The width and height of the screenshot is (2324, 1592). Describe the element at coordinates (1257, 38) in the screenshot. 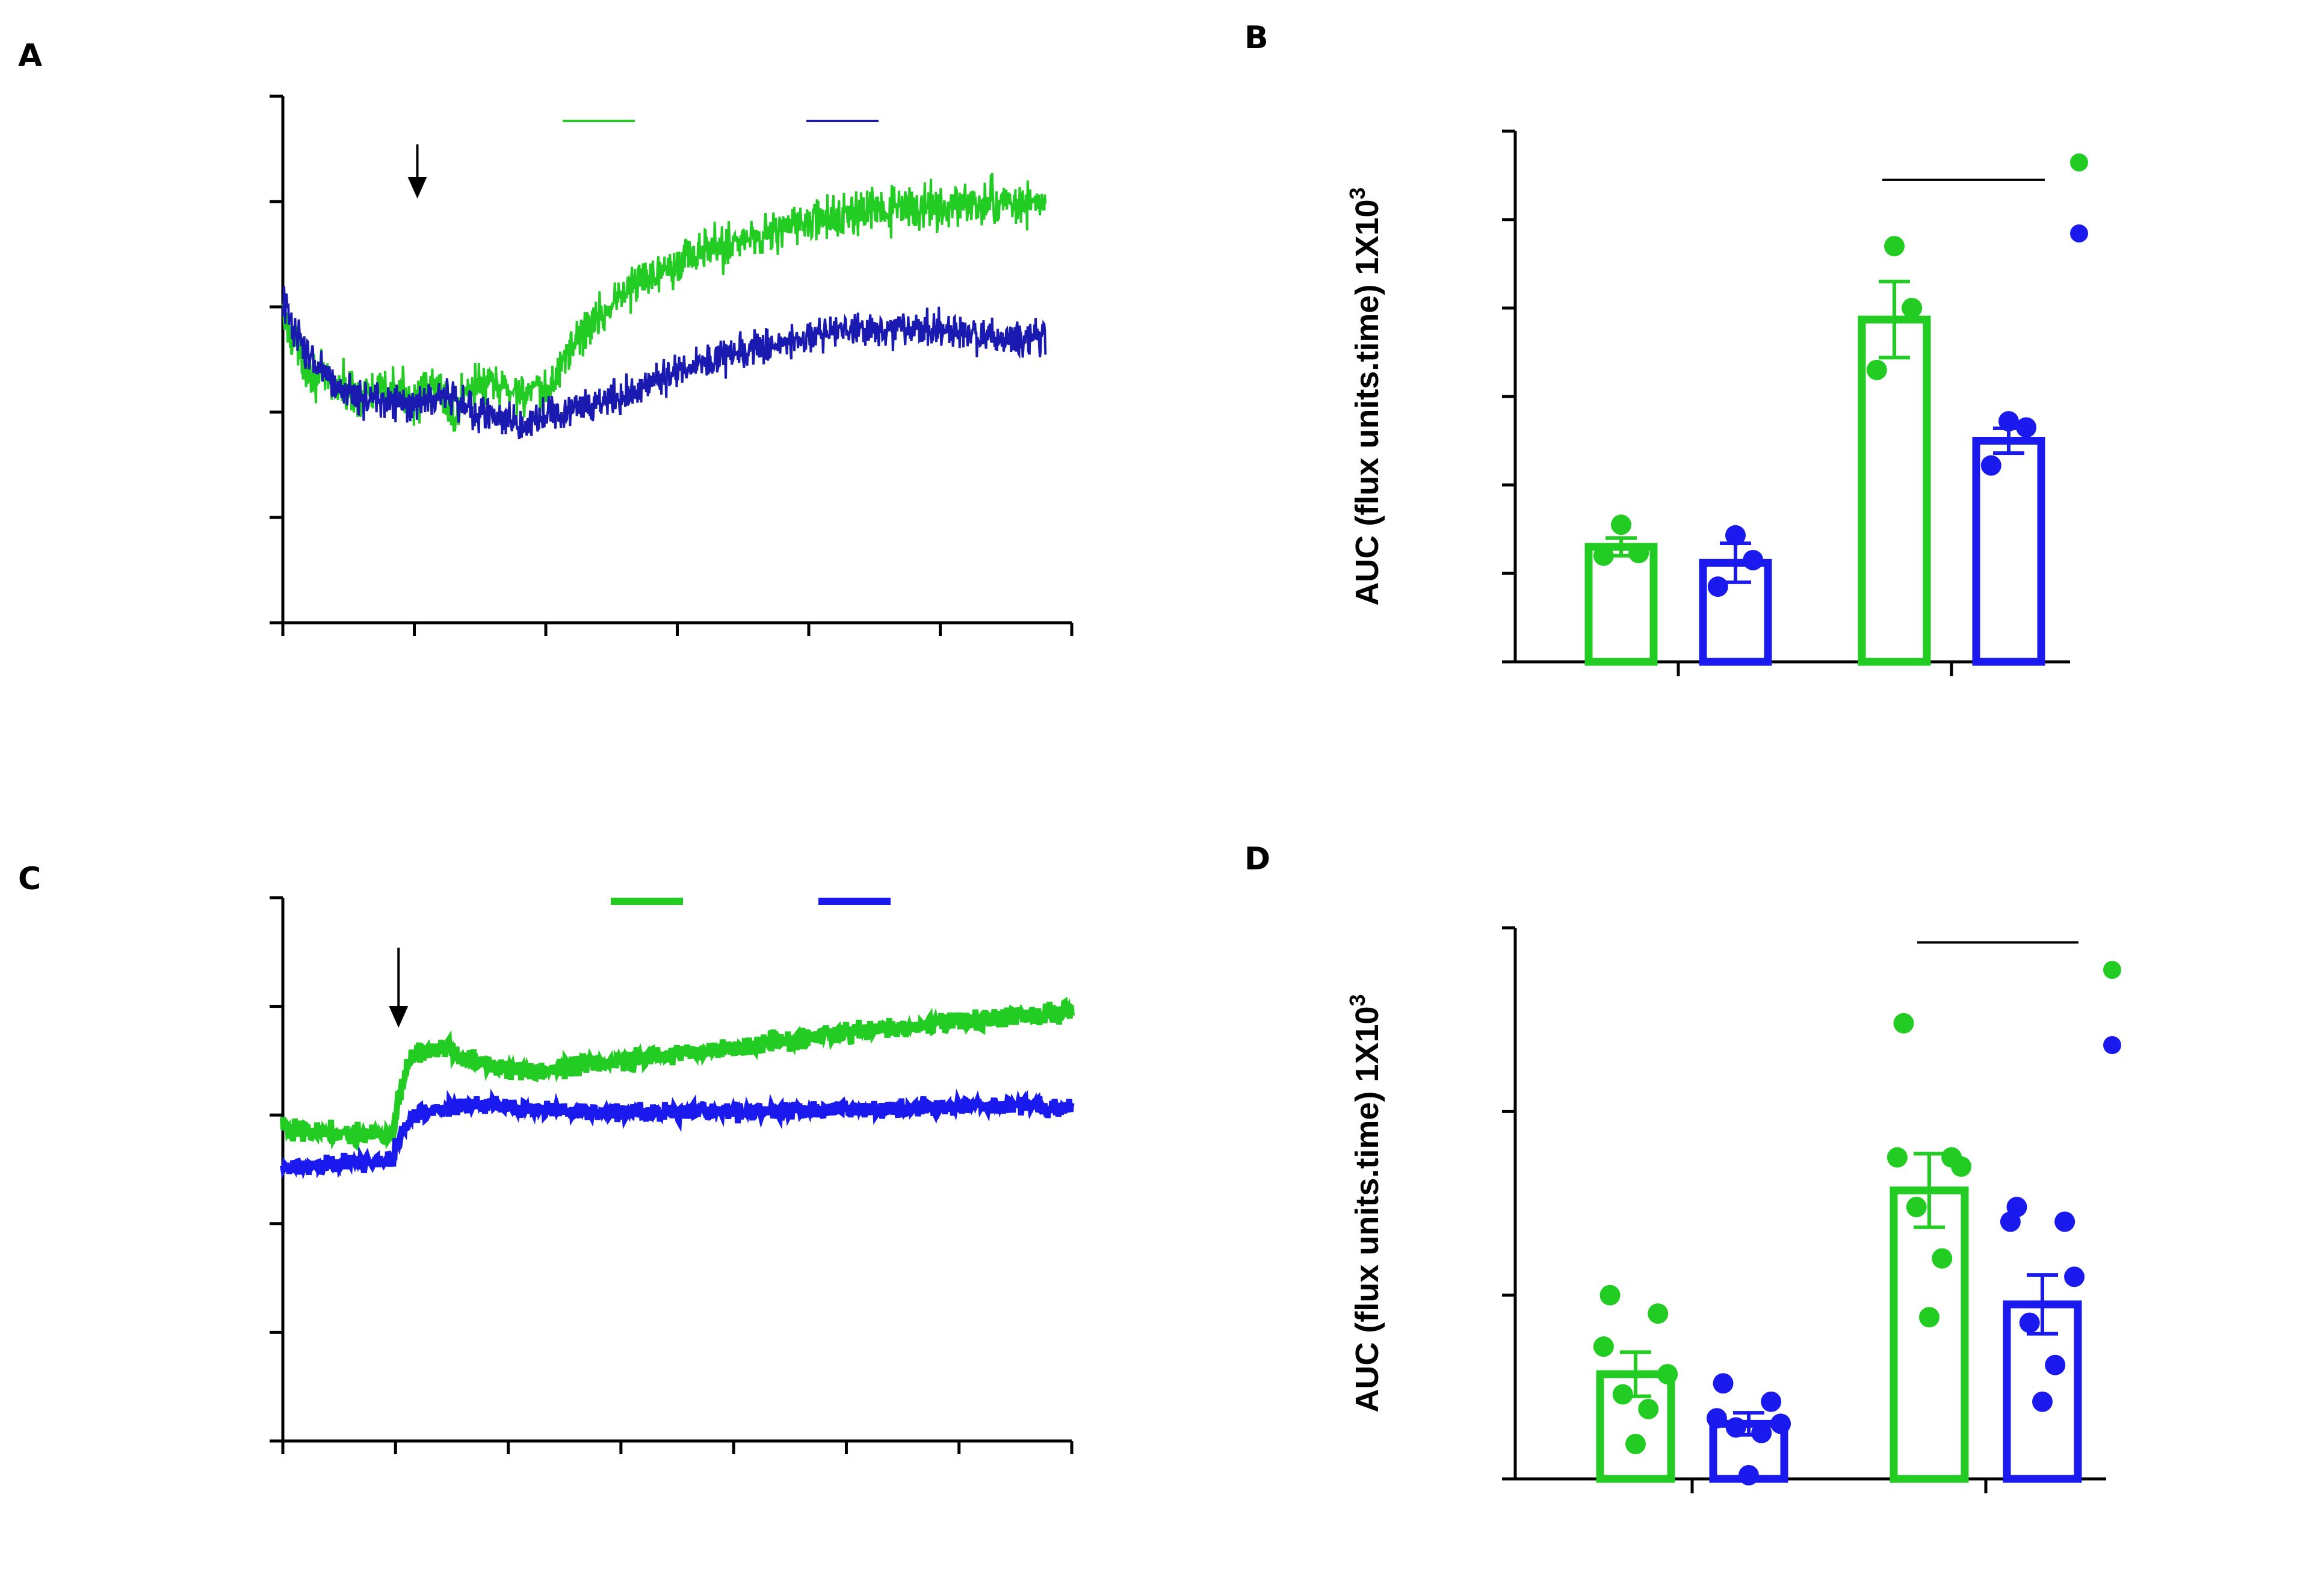

I see `panel-letter-b: B` at that location.